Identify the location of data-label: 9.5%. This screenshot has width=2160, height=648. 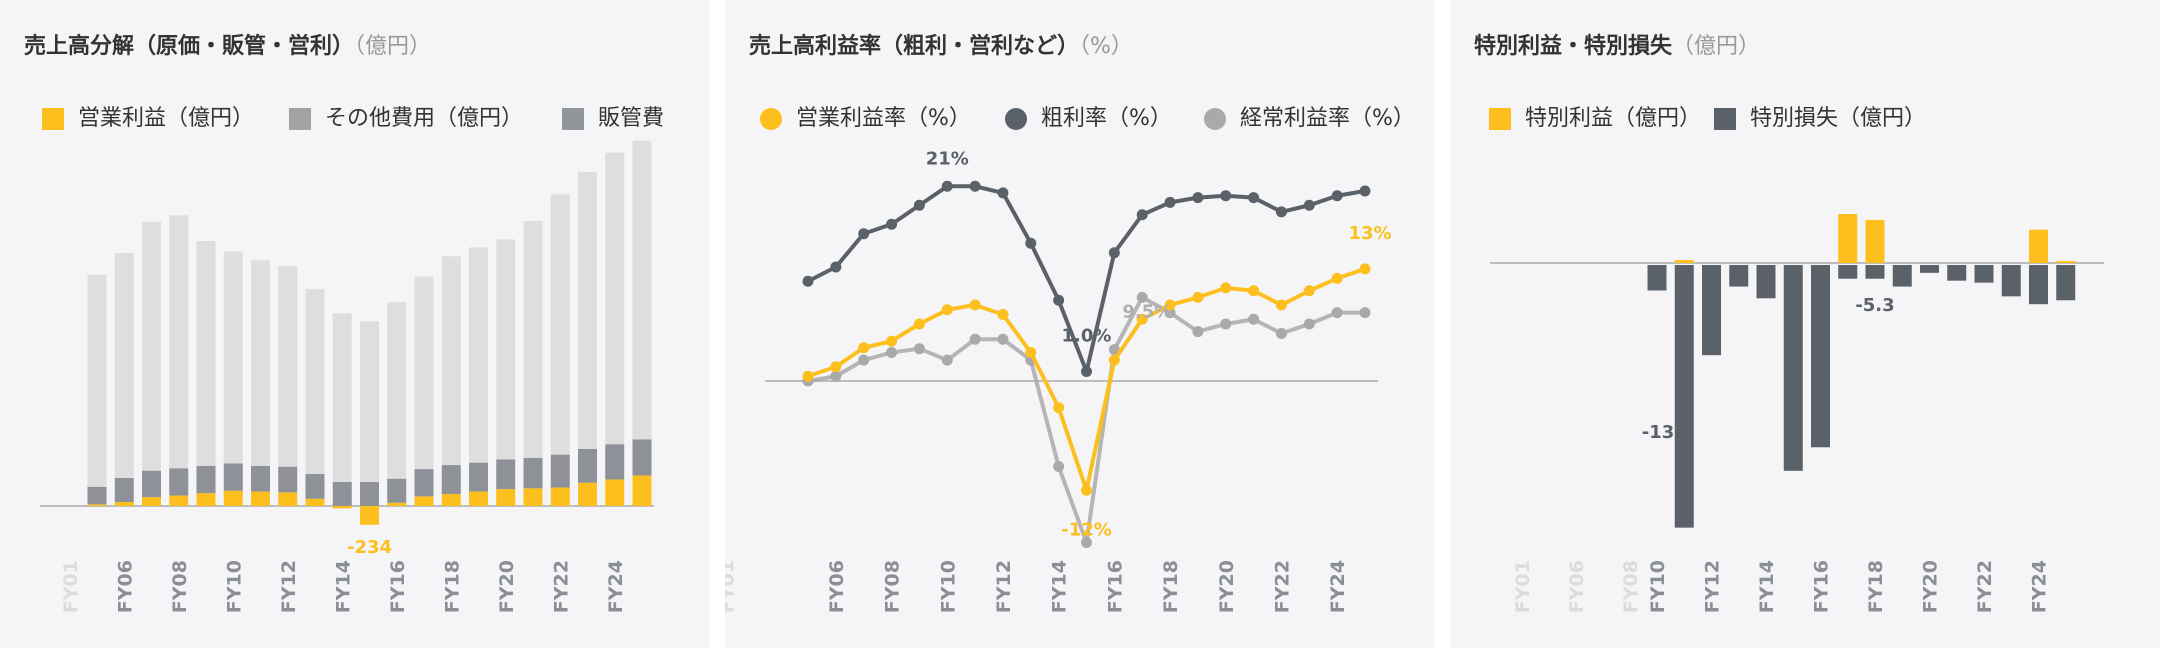
(1147, 312).